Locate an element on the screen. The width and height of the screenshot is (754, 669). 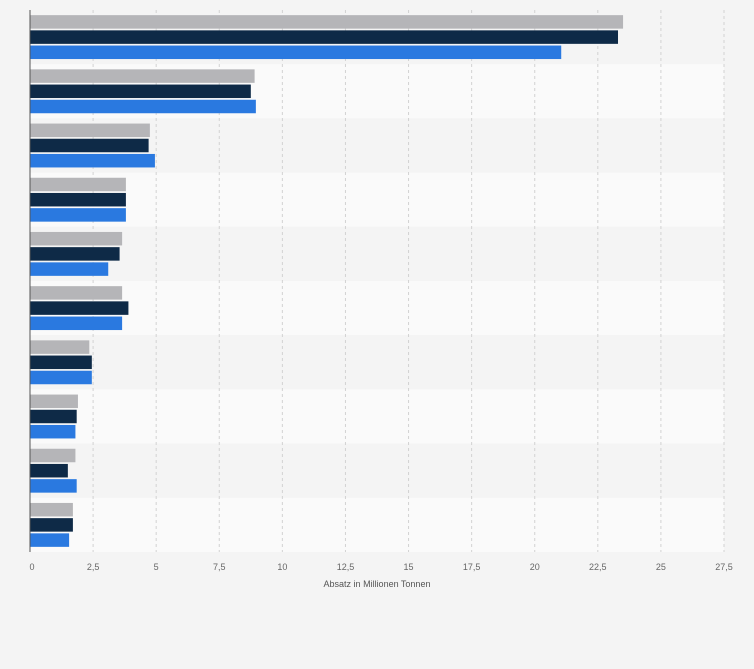
bar-series0-row6 is located at coordinates (60, 347).